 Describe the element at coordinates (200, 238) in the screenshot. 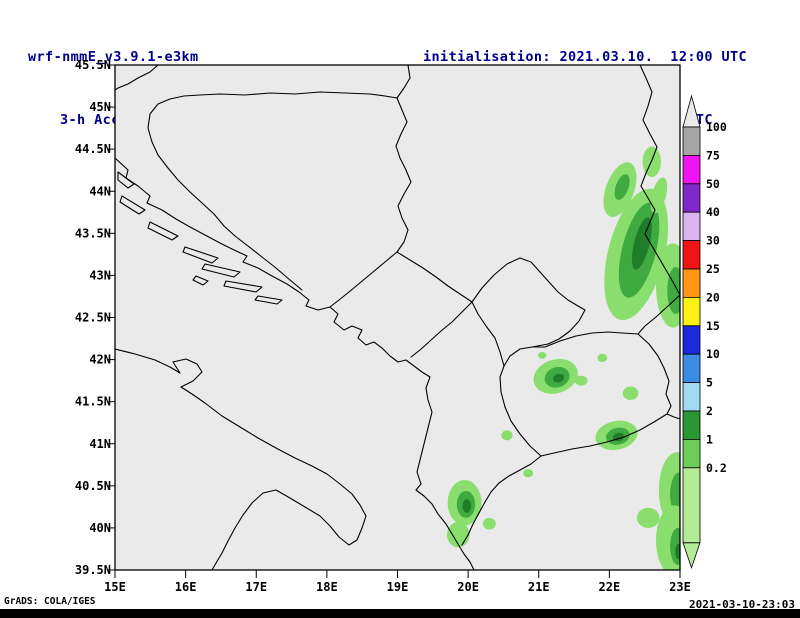

I see `adriatic-islands` at that location.